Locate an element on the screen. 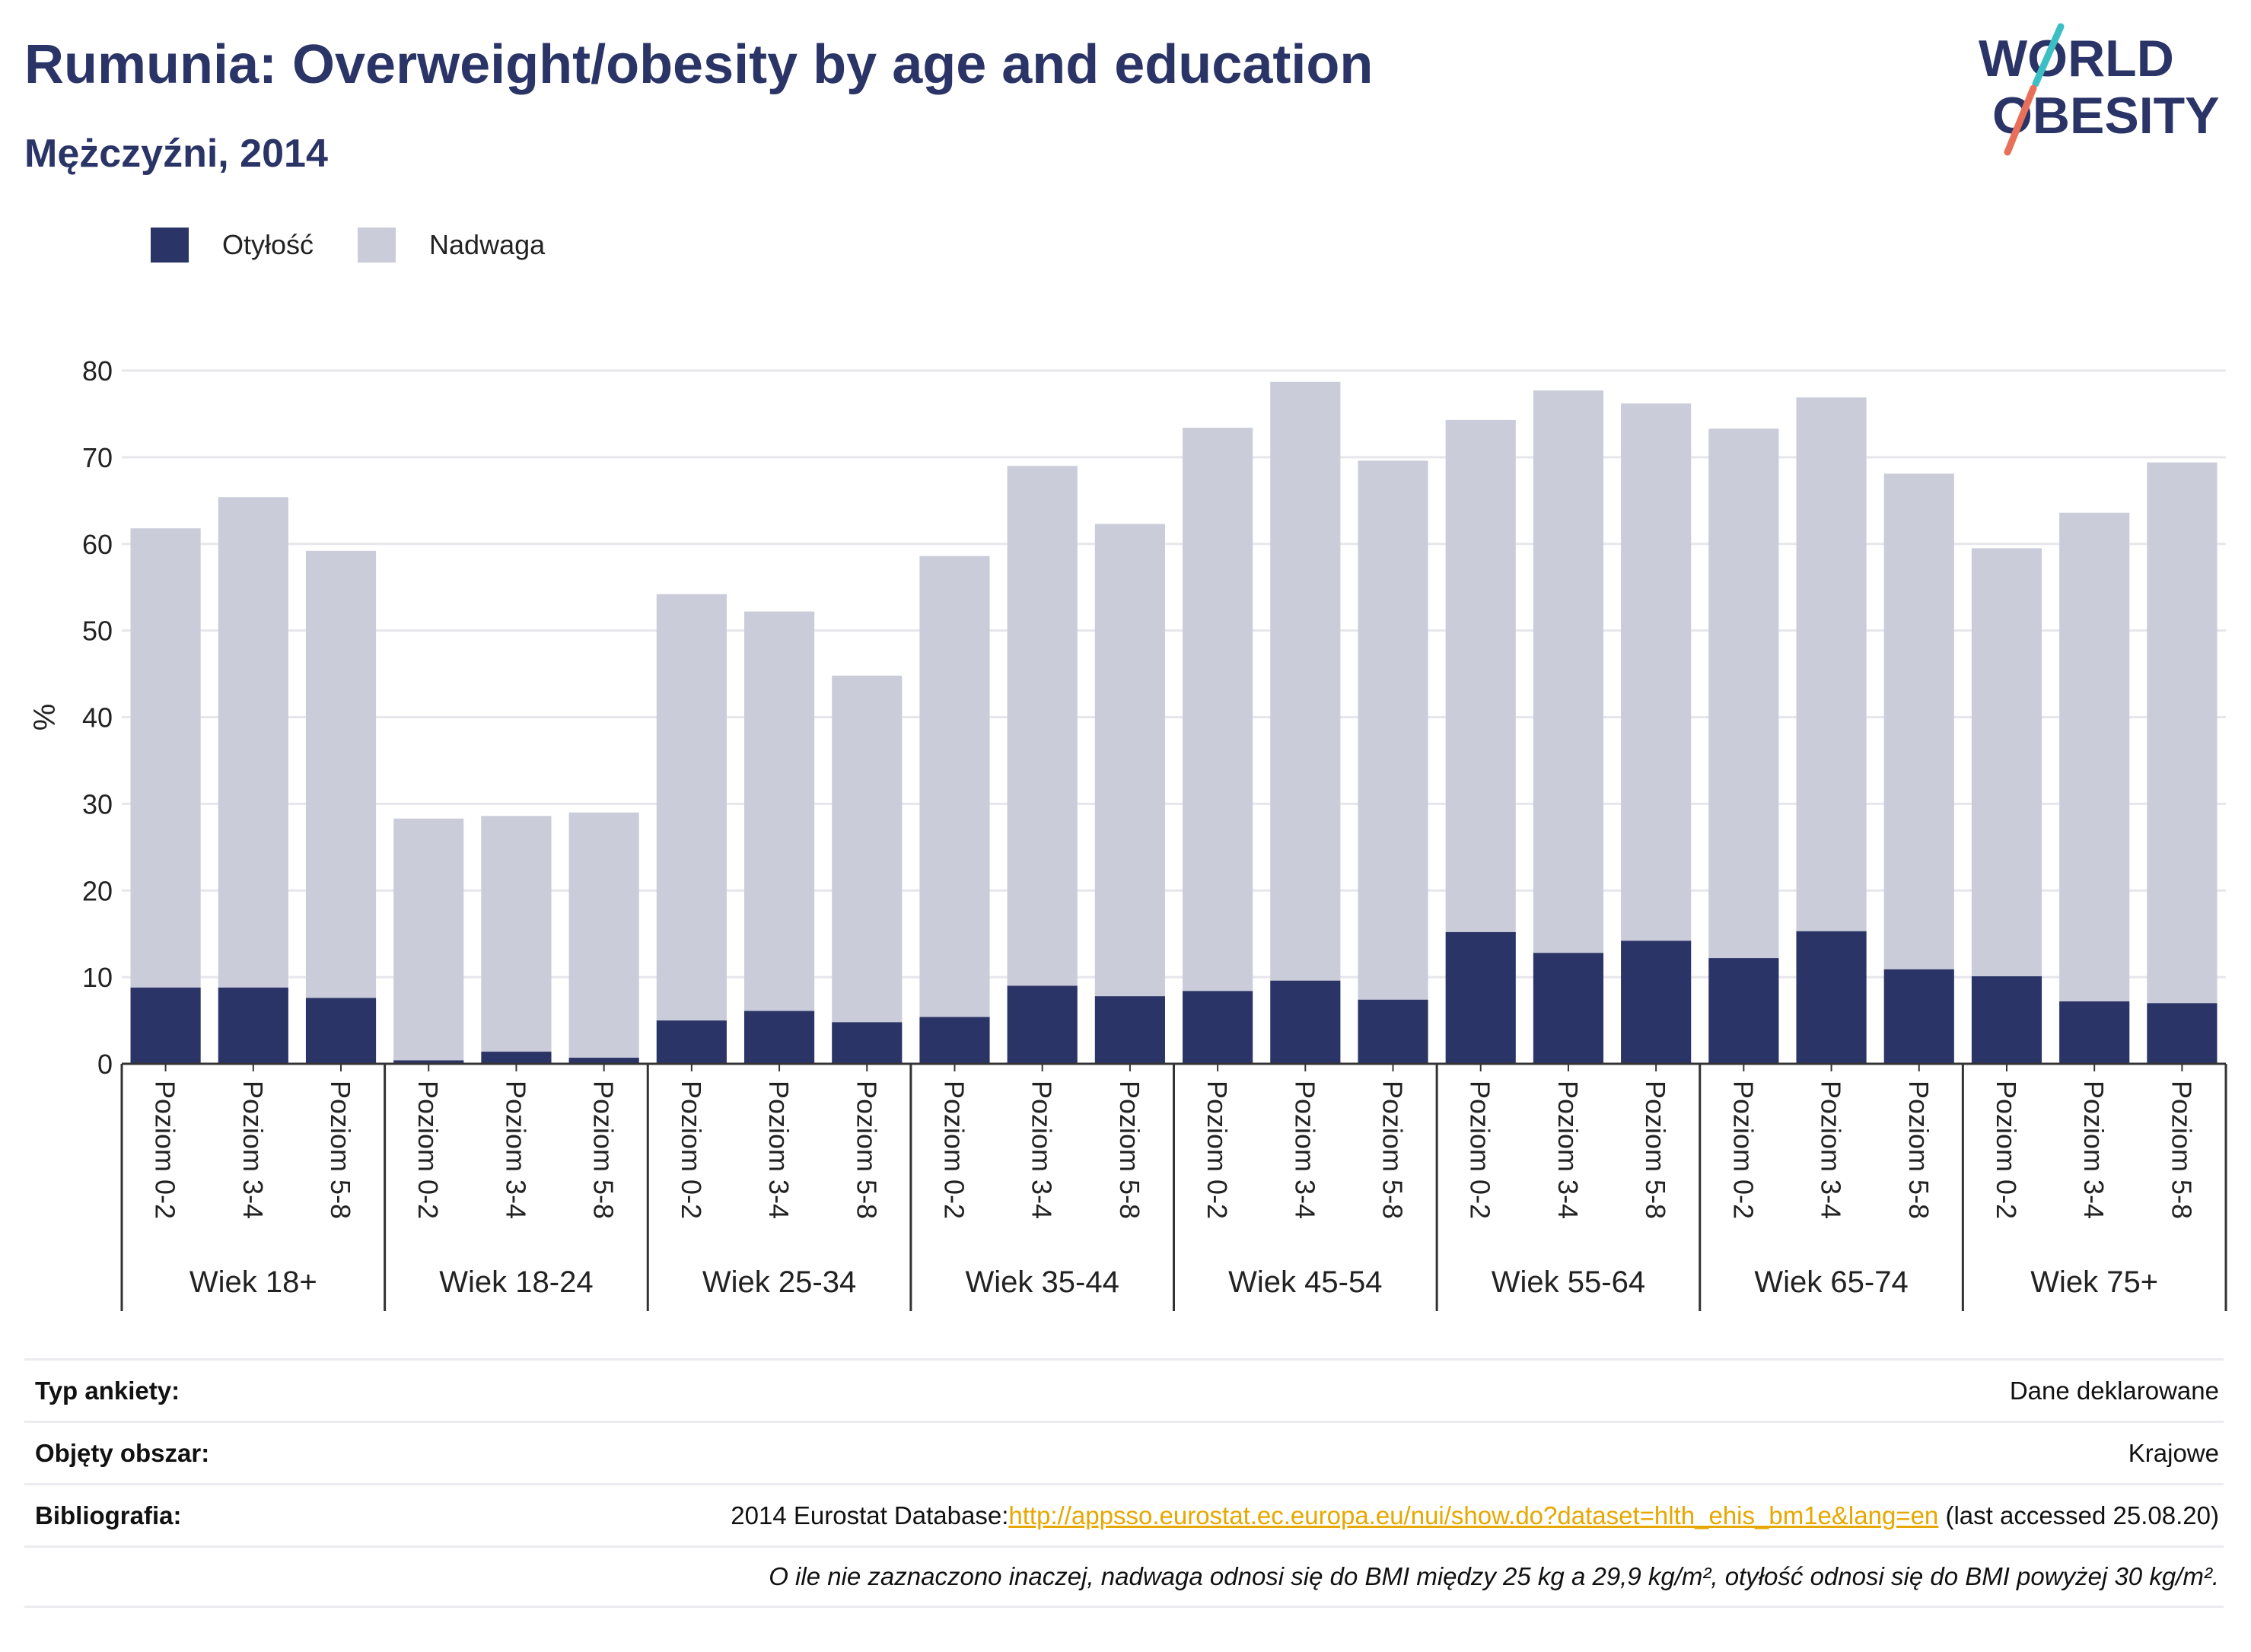 The image size is (2251, 1652). legend-swatch-obesity is located at coordinates (170, 245).